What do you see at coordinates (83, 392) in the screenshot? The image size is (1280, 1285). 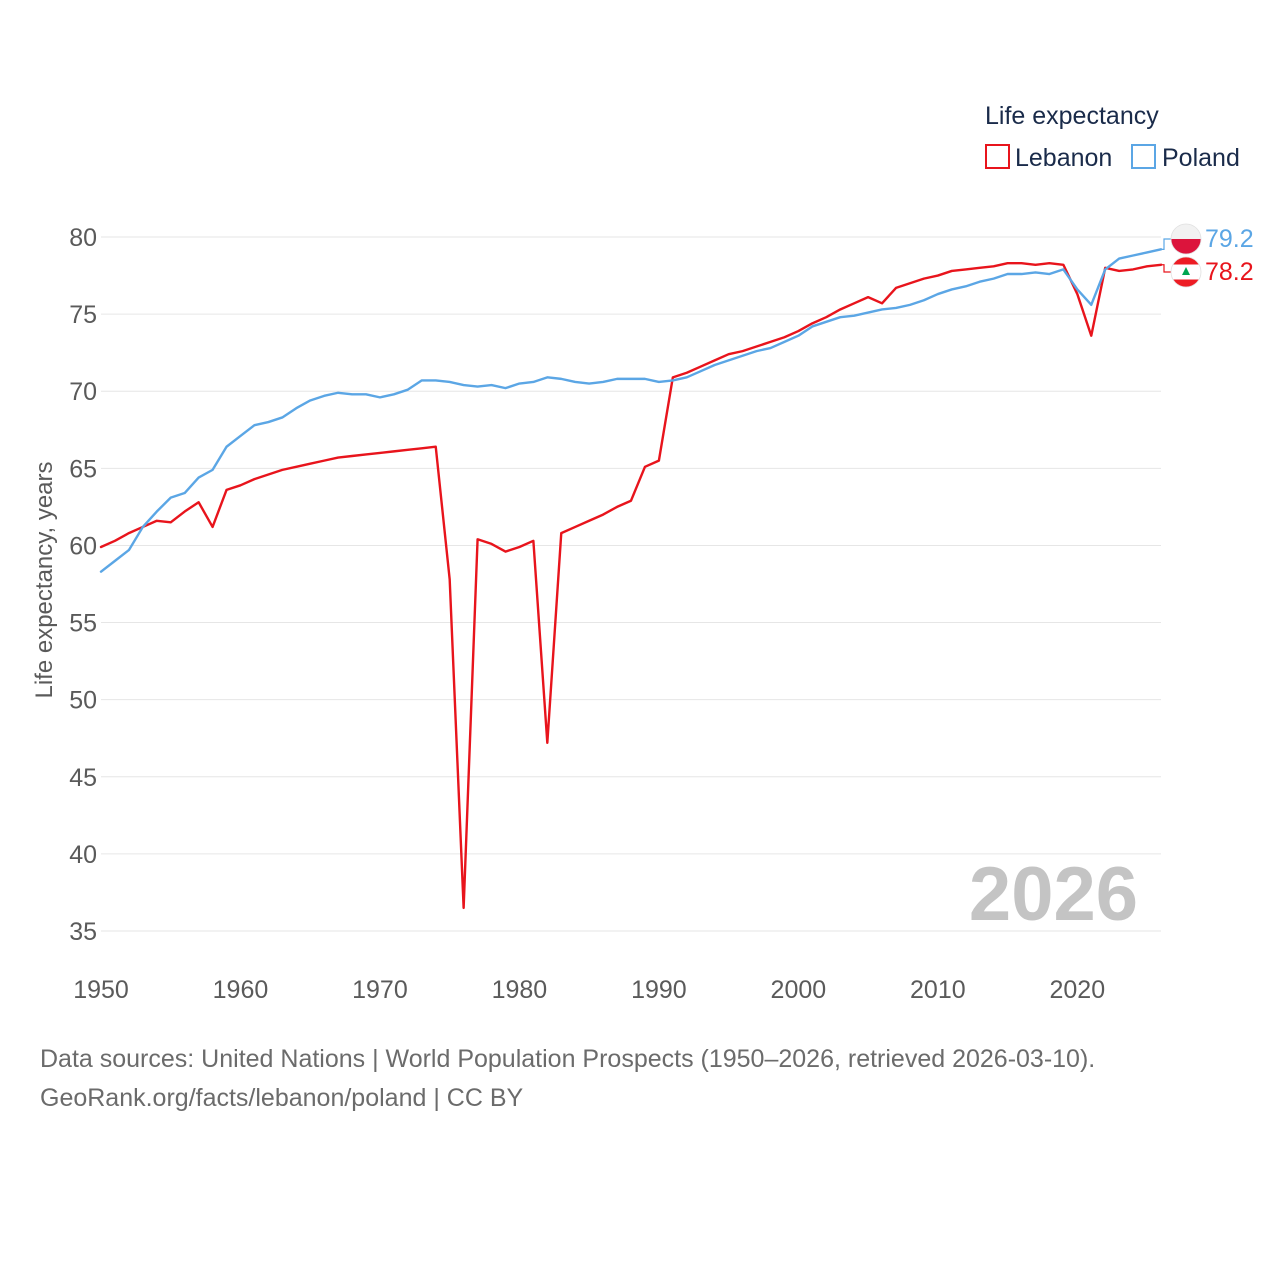 I see `y-tick-label: 70` at bounding box center [83, 392].